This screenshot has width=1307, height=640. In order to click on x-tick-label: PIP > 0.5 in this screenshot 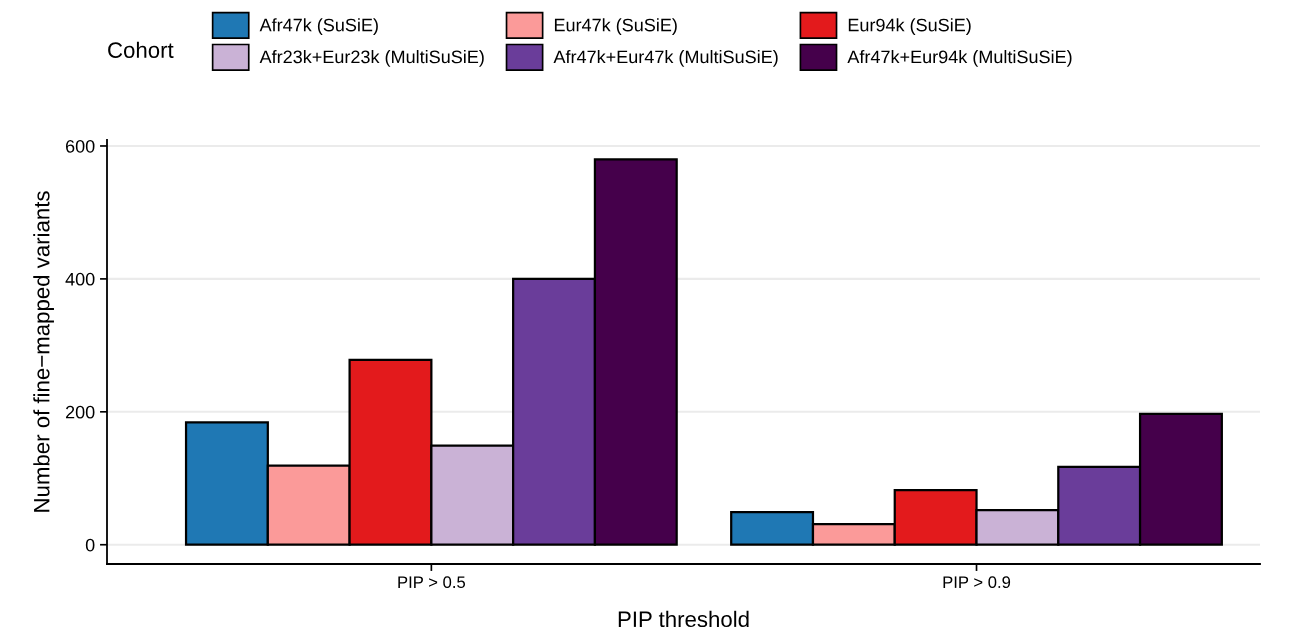, I will do `click(432, 582)`.